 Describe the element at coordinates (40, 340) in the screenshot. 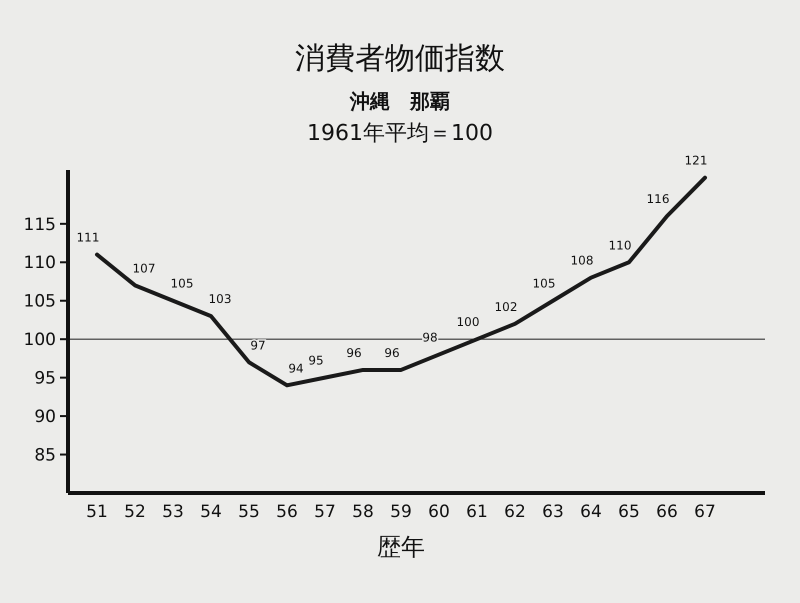

I see `y-tick-label: 100` at that location.